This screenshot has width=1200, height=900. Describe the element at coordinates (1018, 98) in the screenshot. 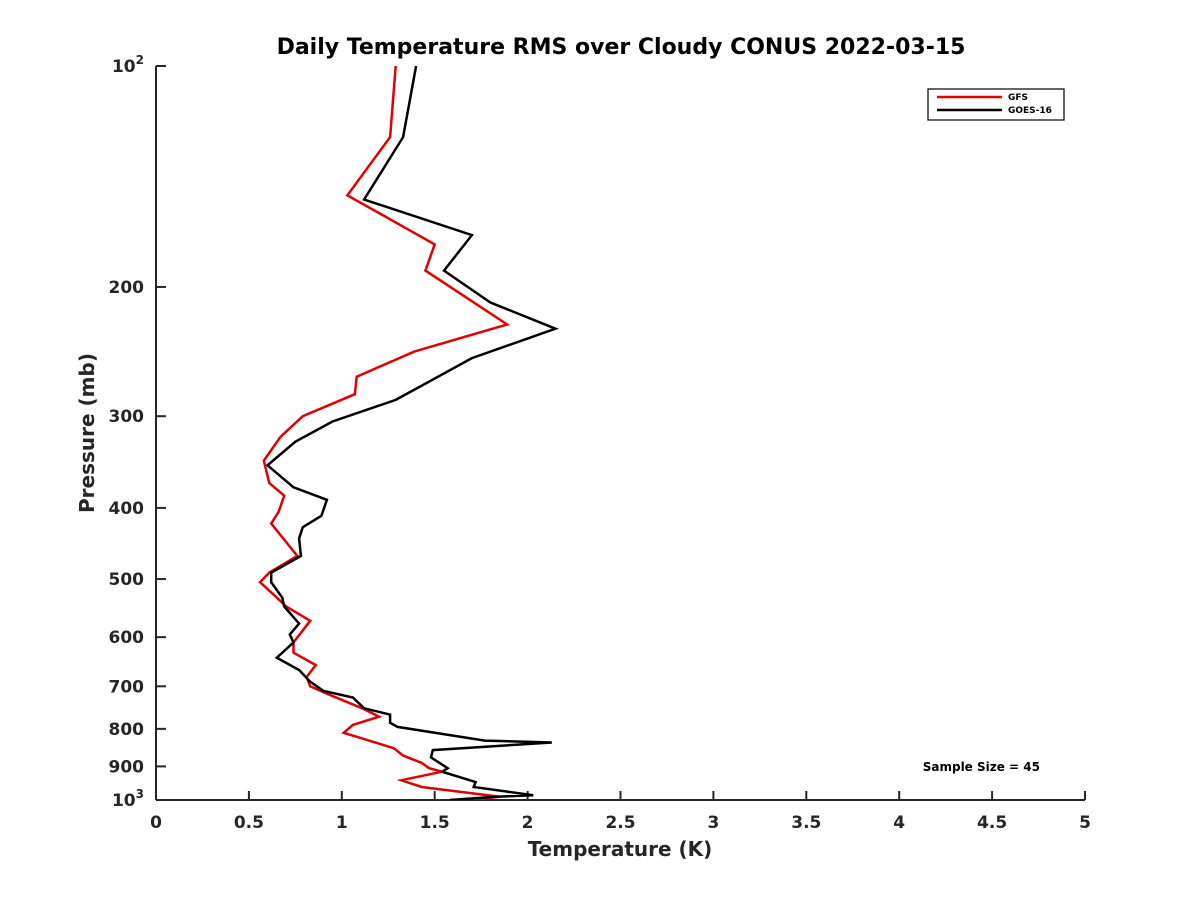

I see `legend-label-gfs: GFS` at that location.